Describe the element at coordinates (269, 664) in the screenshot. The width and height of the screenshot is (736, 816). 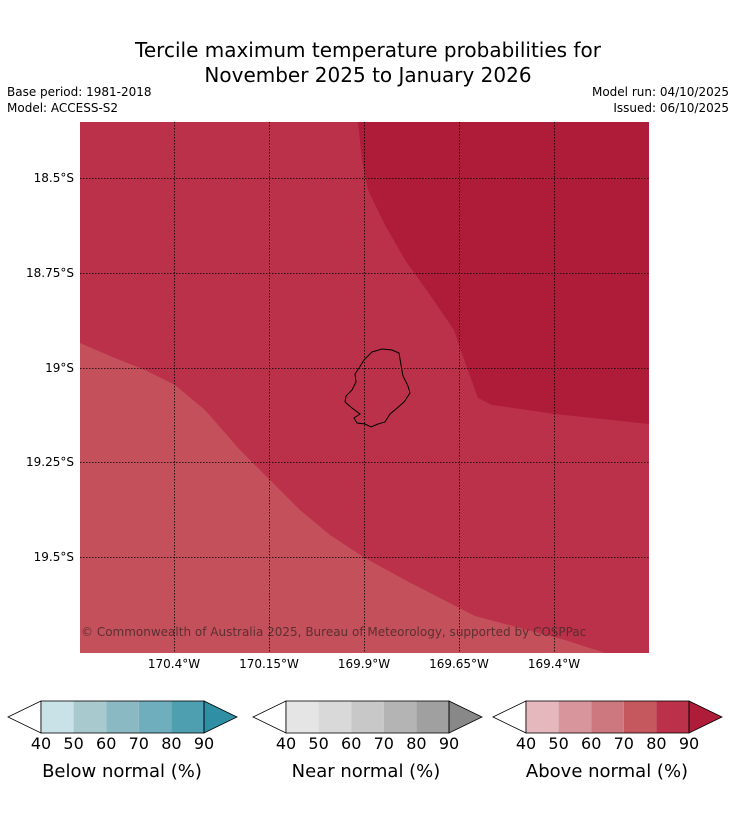
I see `lon-label-2: 170.15°W` at that location.